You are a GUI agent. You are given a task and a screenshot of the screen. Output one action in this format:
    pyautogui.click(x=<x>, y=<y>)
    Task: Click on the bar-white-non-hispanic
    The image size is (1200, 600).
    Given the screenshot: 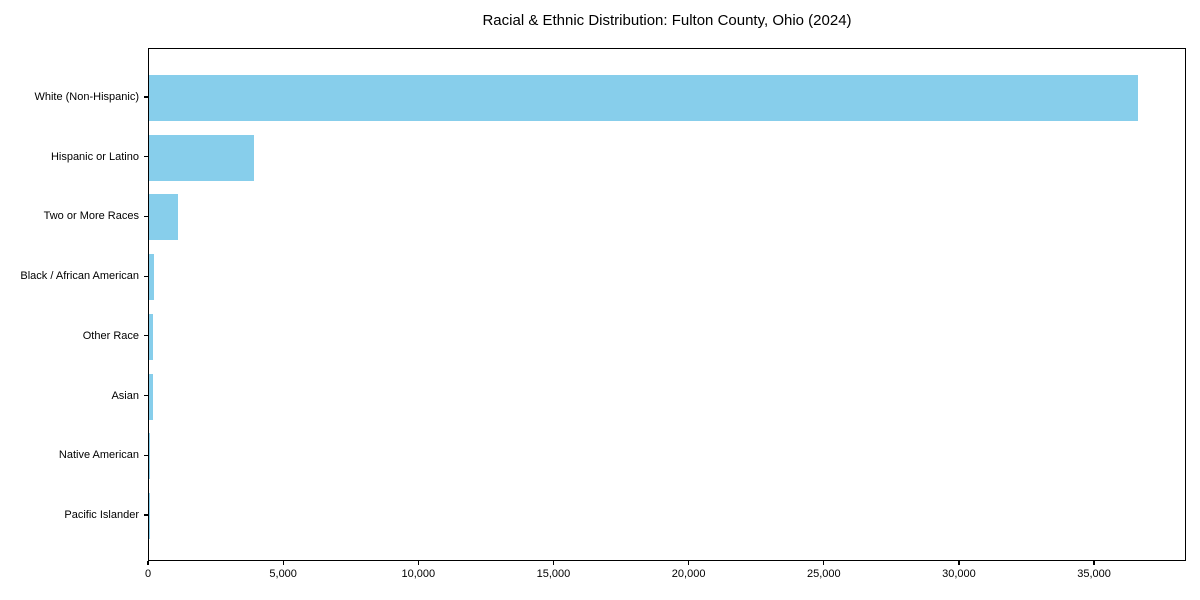 What is the action you would take?
    pyautogui.click(x=644, y=98)
    